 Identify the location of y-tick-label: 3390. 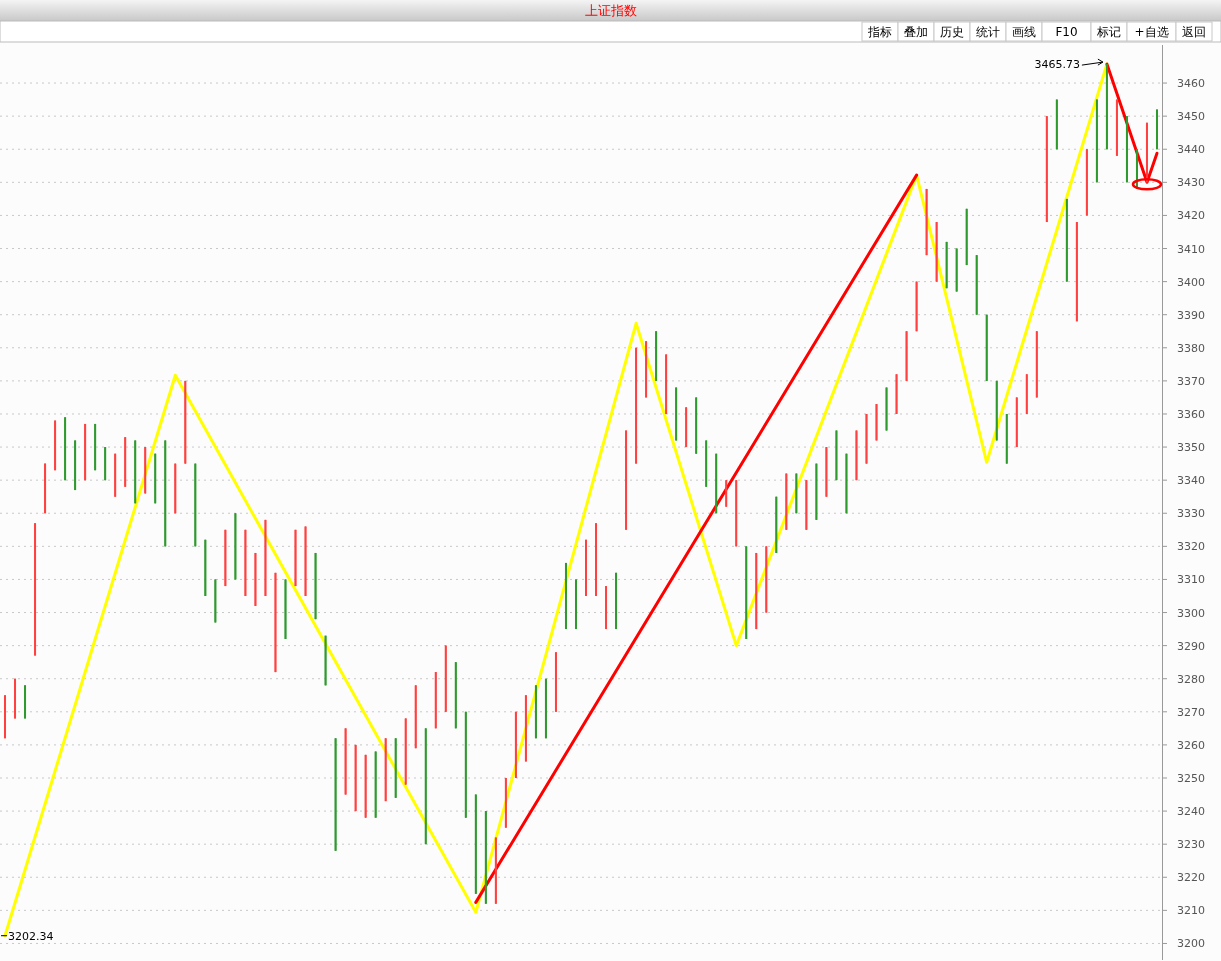
(1191, 315).